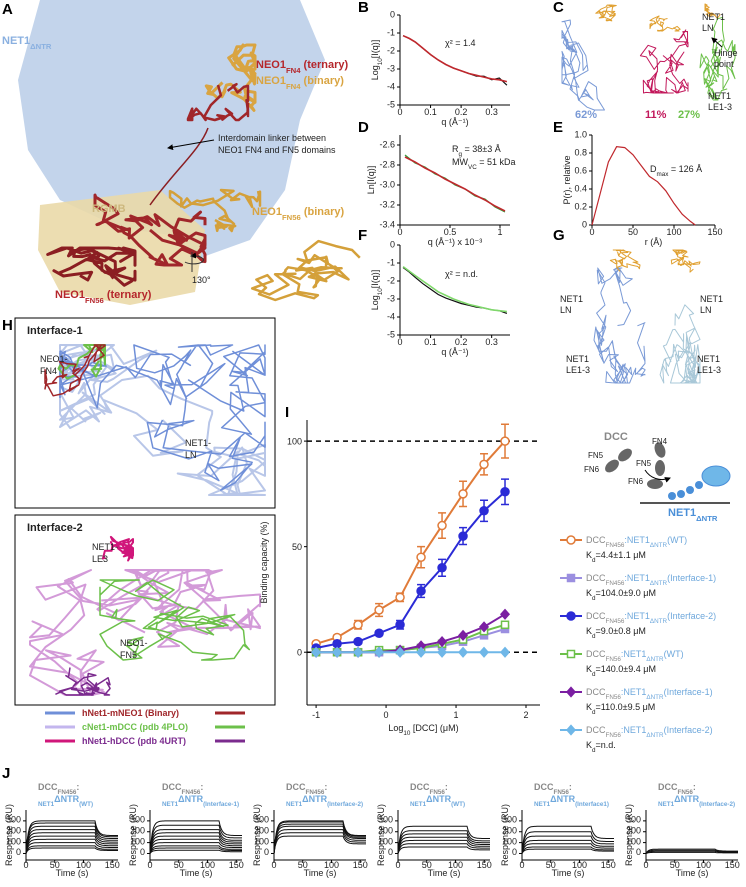 The height and width of the screenshot is (887, 746). I want to click on annotation: χ² = n.d., so click(461, 274).